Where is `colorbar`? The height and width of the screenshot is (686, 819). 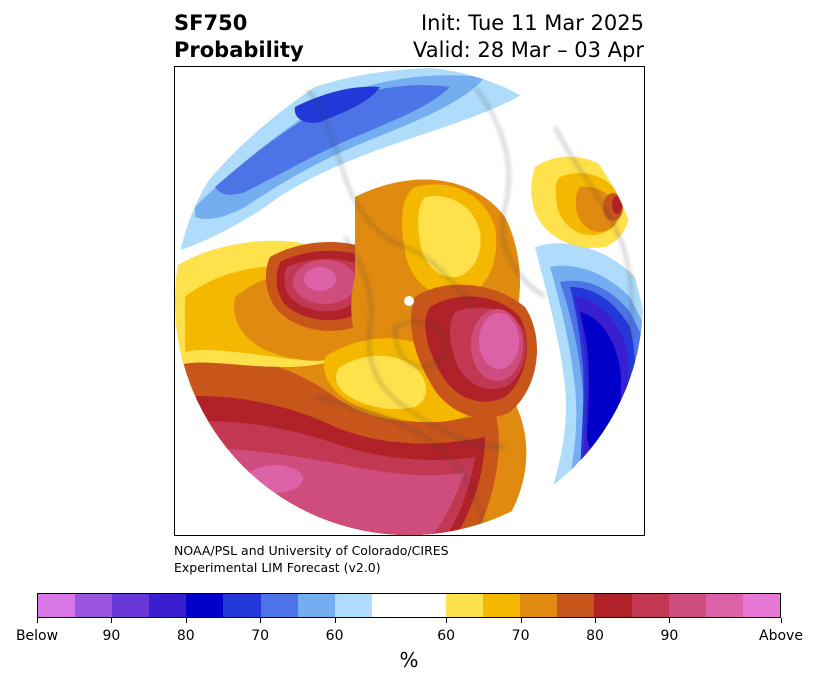
colorbar is located at coordinates (409, 605).